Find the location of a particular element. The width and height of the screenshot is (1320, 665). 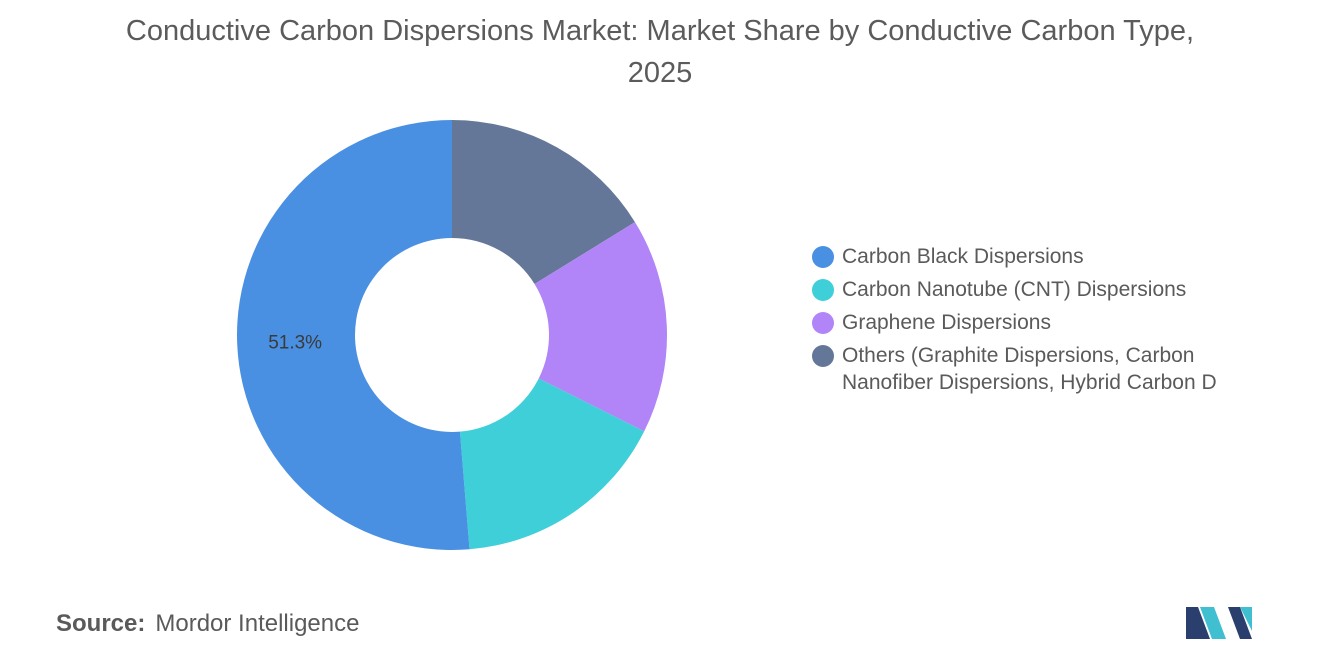

source-note: Source: Mordor Intelligence is located at coordinates (207, 624).